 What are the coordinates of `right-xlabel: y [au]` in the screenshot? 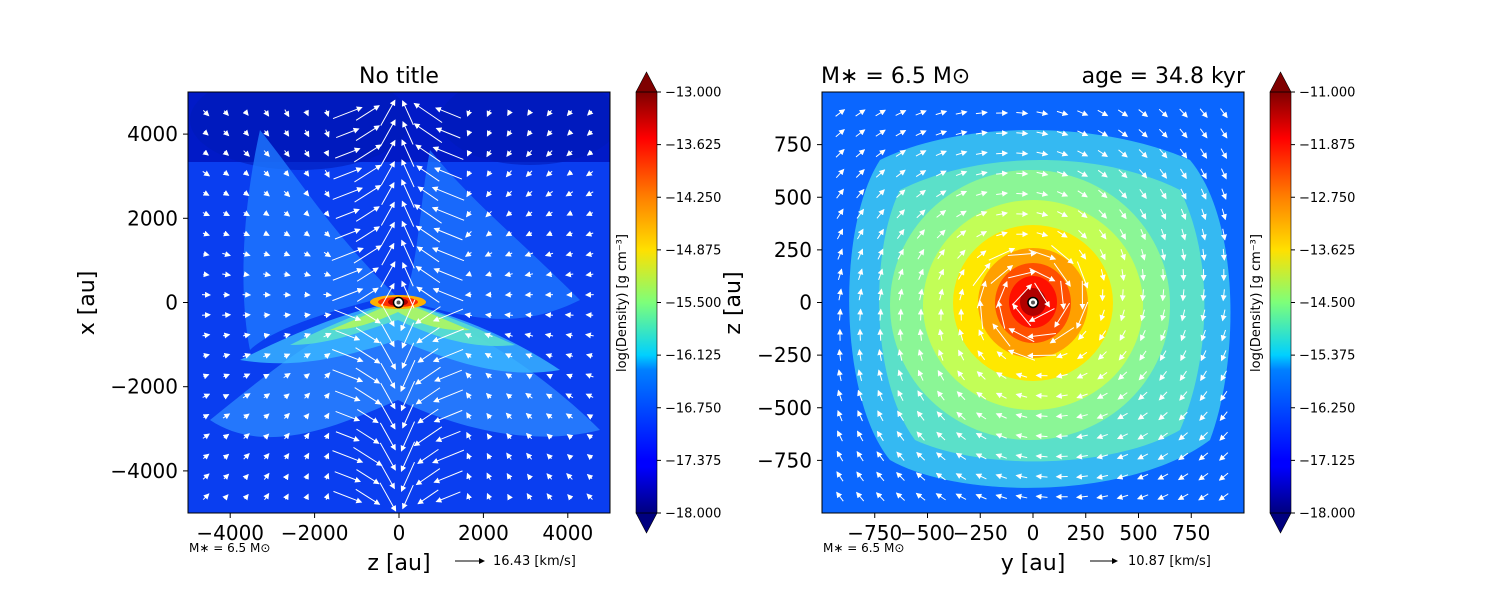 It's located at (1033, 563).